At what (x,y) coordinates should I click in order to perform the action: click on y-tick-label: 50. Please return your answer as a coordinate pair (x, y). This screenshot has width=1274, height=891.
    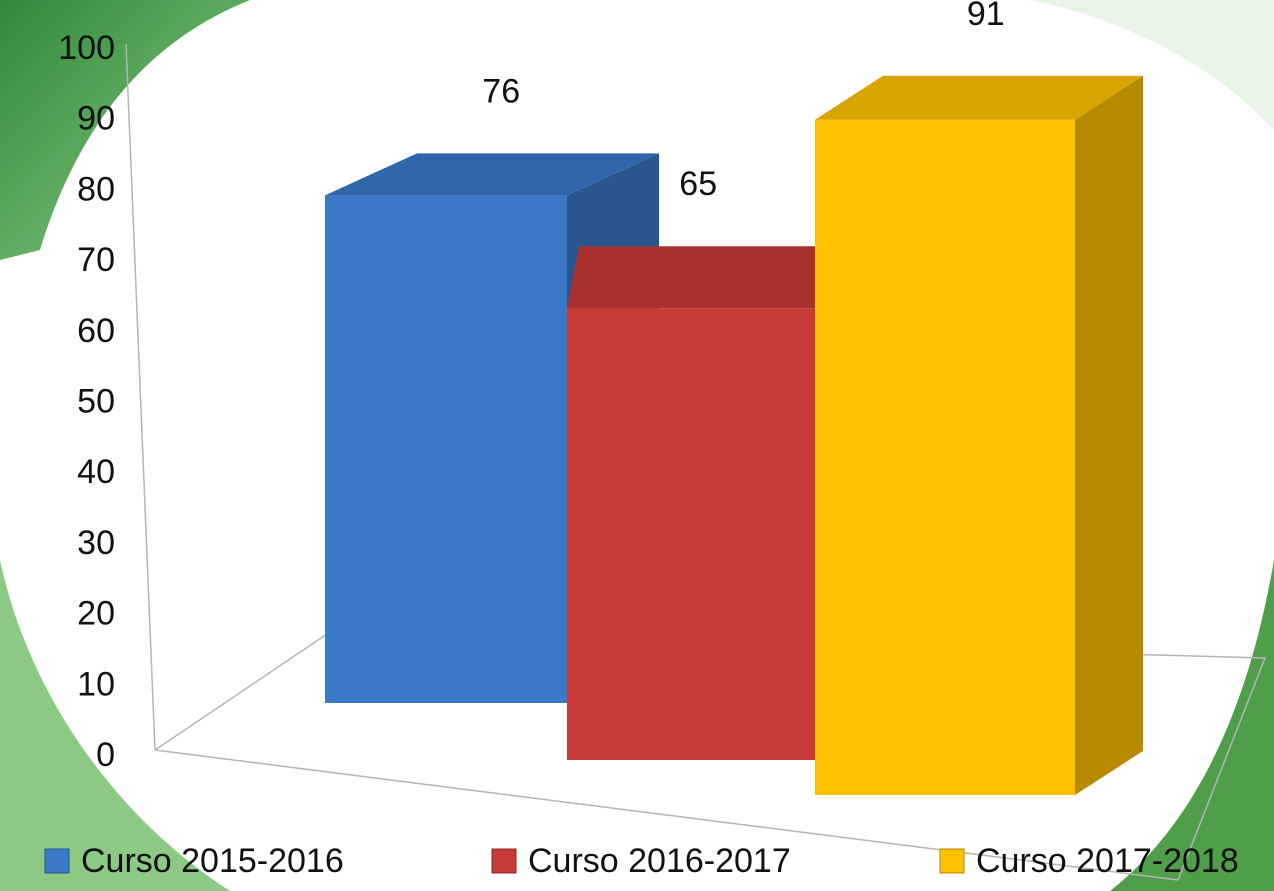
    Looking at the image, I should click on (96, 401).